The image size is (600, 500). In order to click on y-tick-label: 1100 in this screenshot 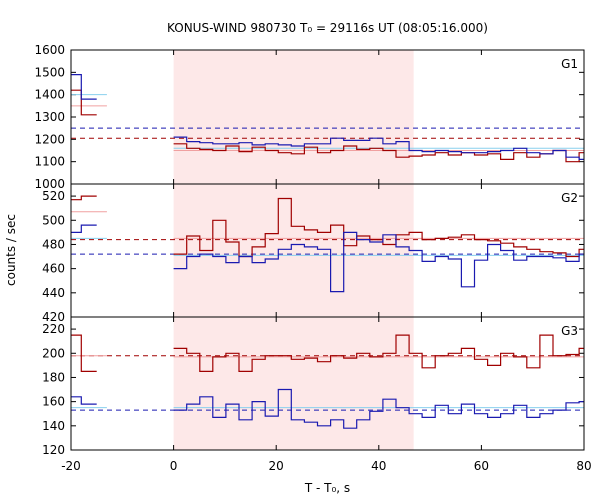, I will do `click(49, 162)`.